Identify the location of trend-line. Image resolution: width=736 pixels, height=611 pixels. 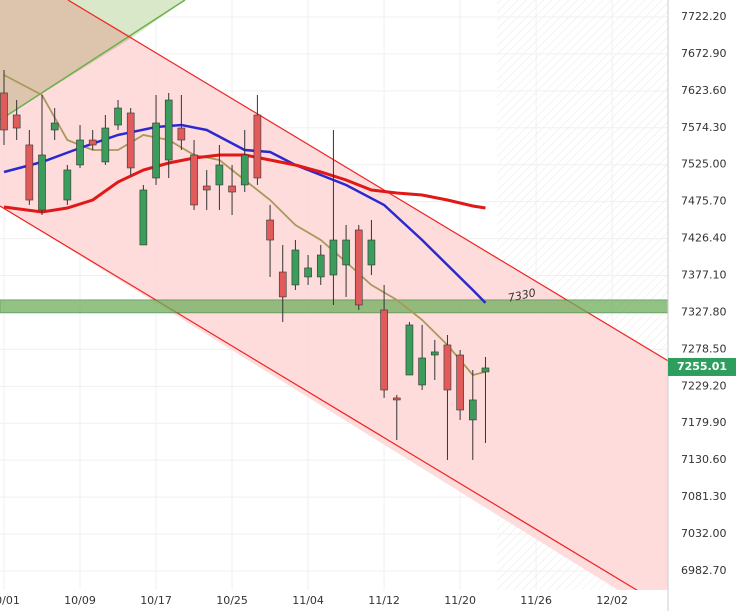
(93, 60).